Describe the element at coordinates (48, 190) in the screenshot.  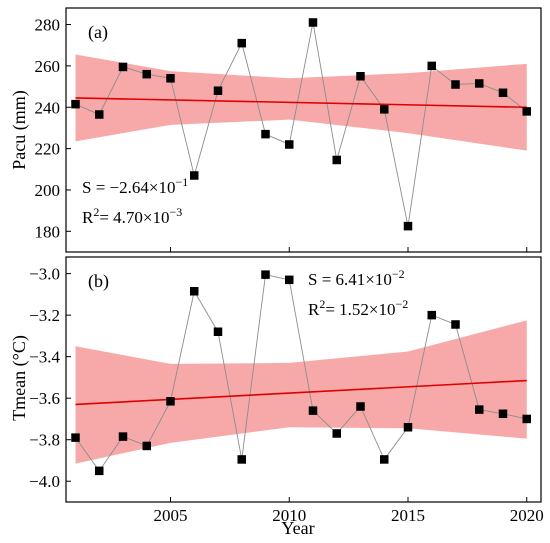
I see `panel-a-ytick-label: 200` at that location.